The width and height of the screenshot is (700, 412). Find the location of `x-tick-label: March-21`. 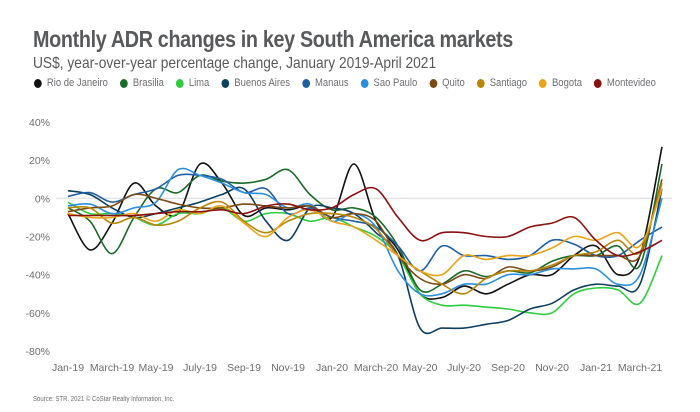

x-tick-label: March-21 is located at coordinates (640, 368).